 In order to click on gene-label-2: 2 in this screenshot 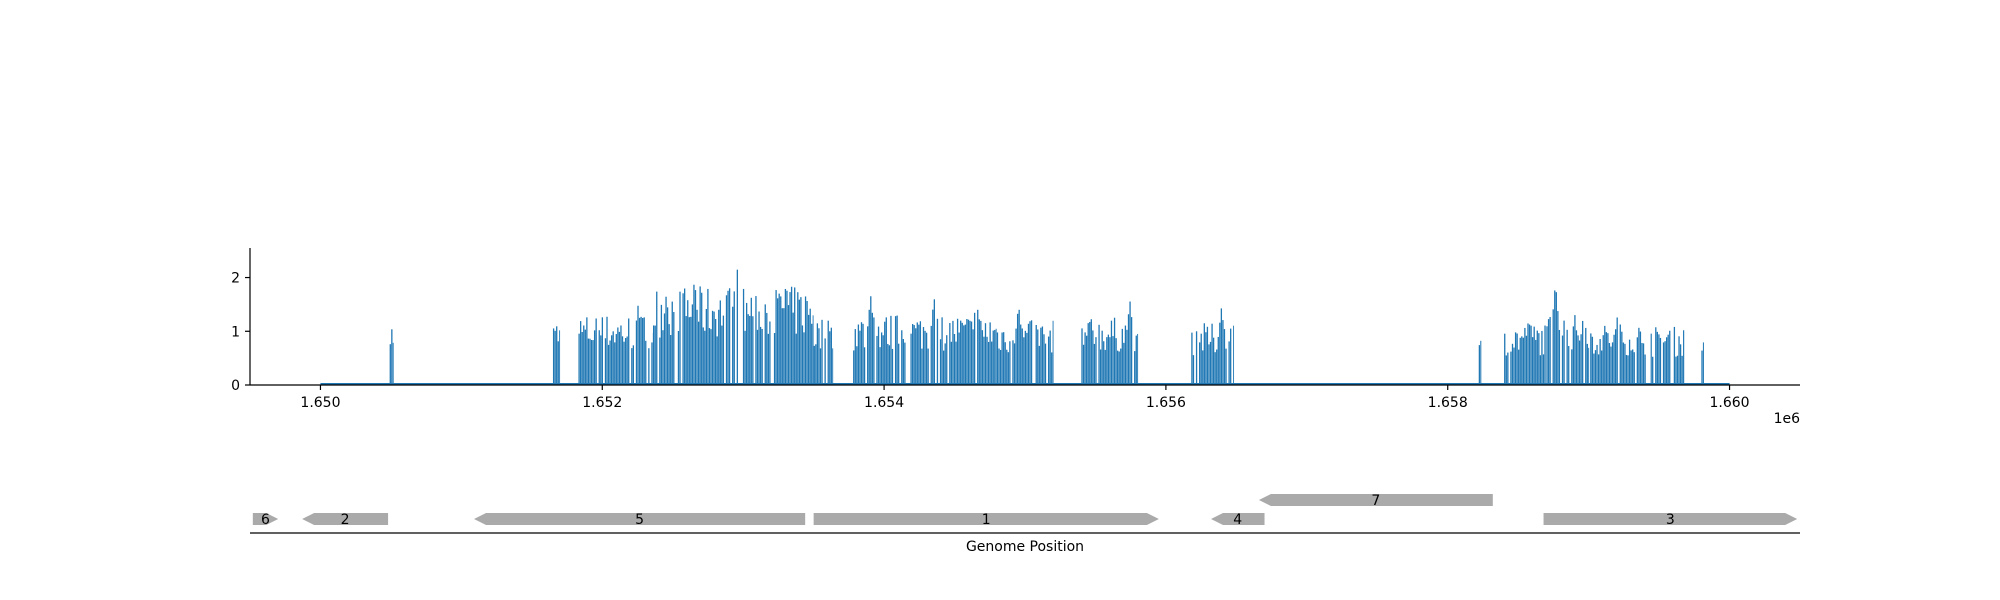, I will do `click(345, 520)`.